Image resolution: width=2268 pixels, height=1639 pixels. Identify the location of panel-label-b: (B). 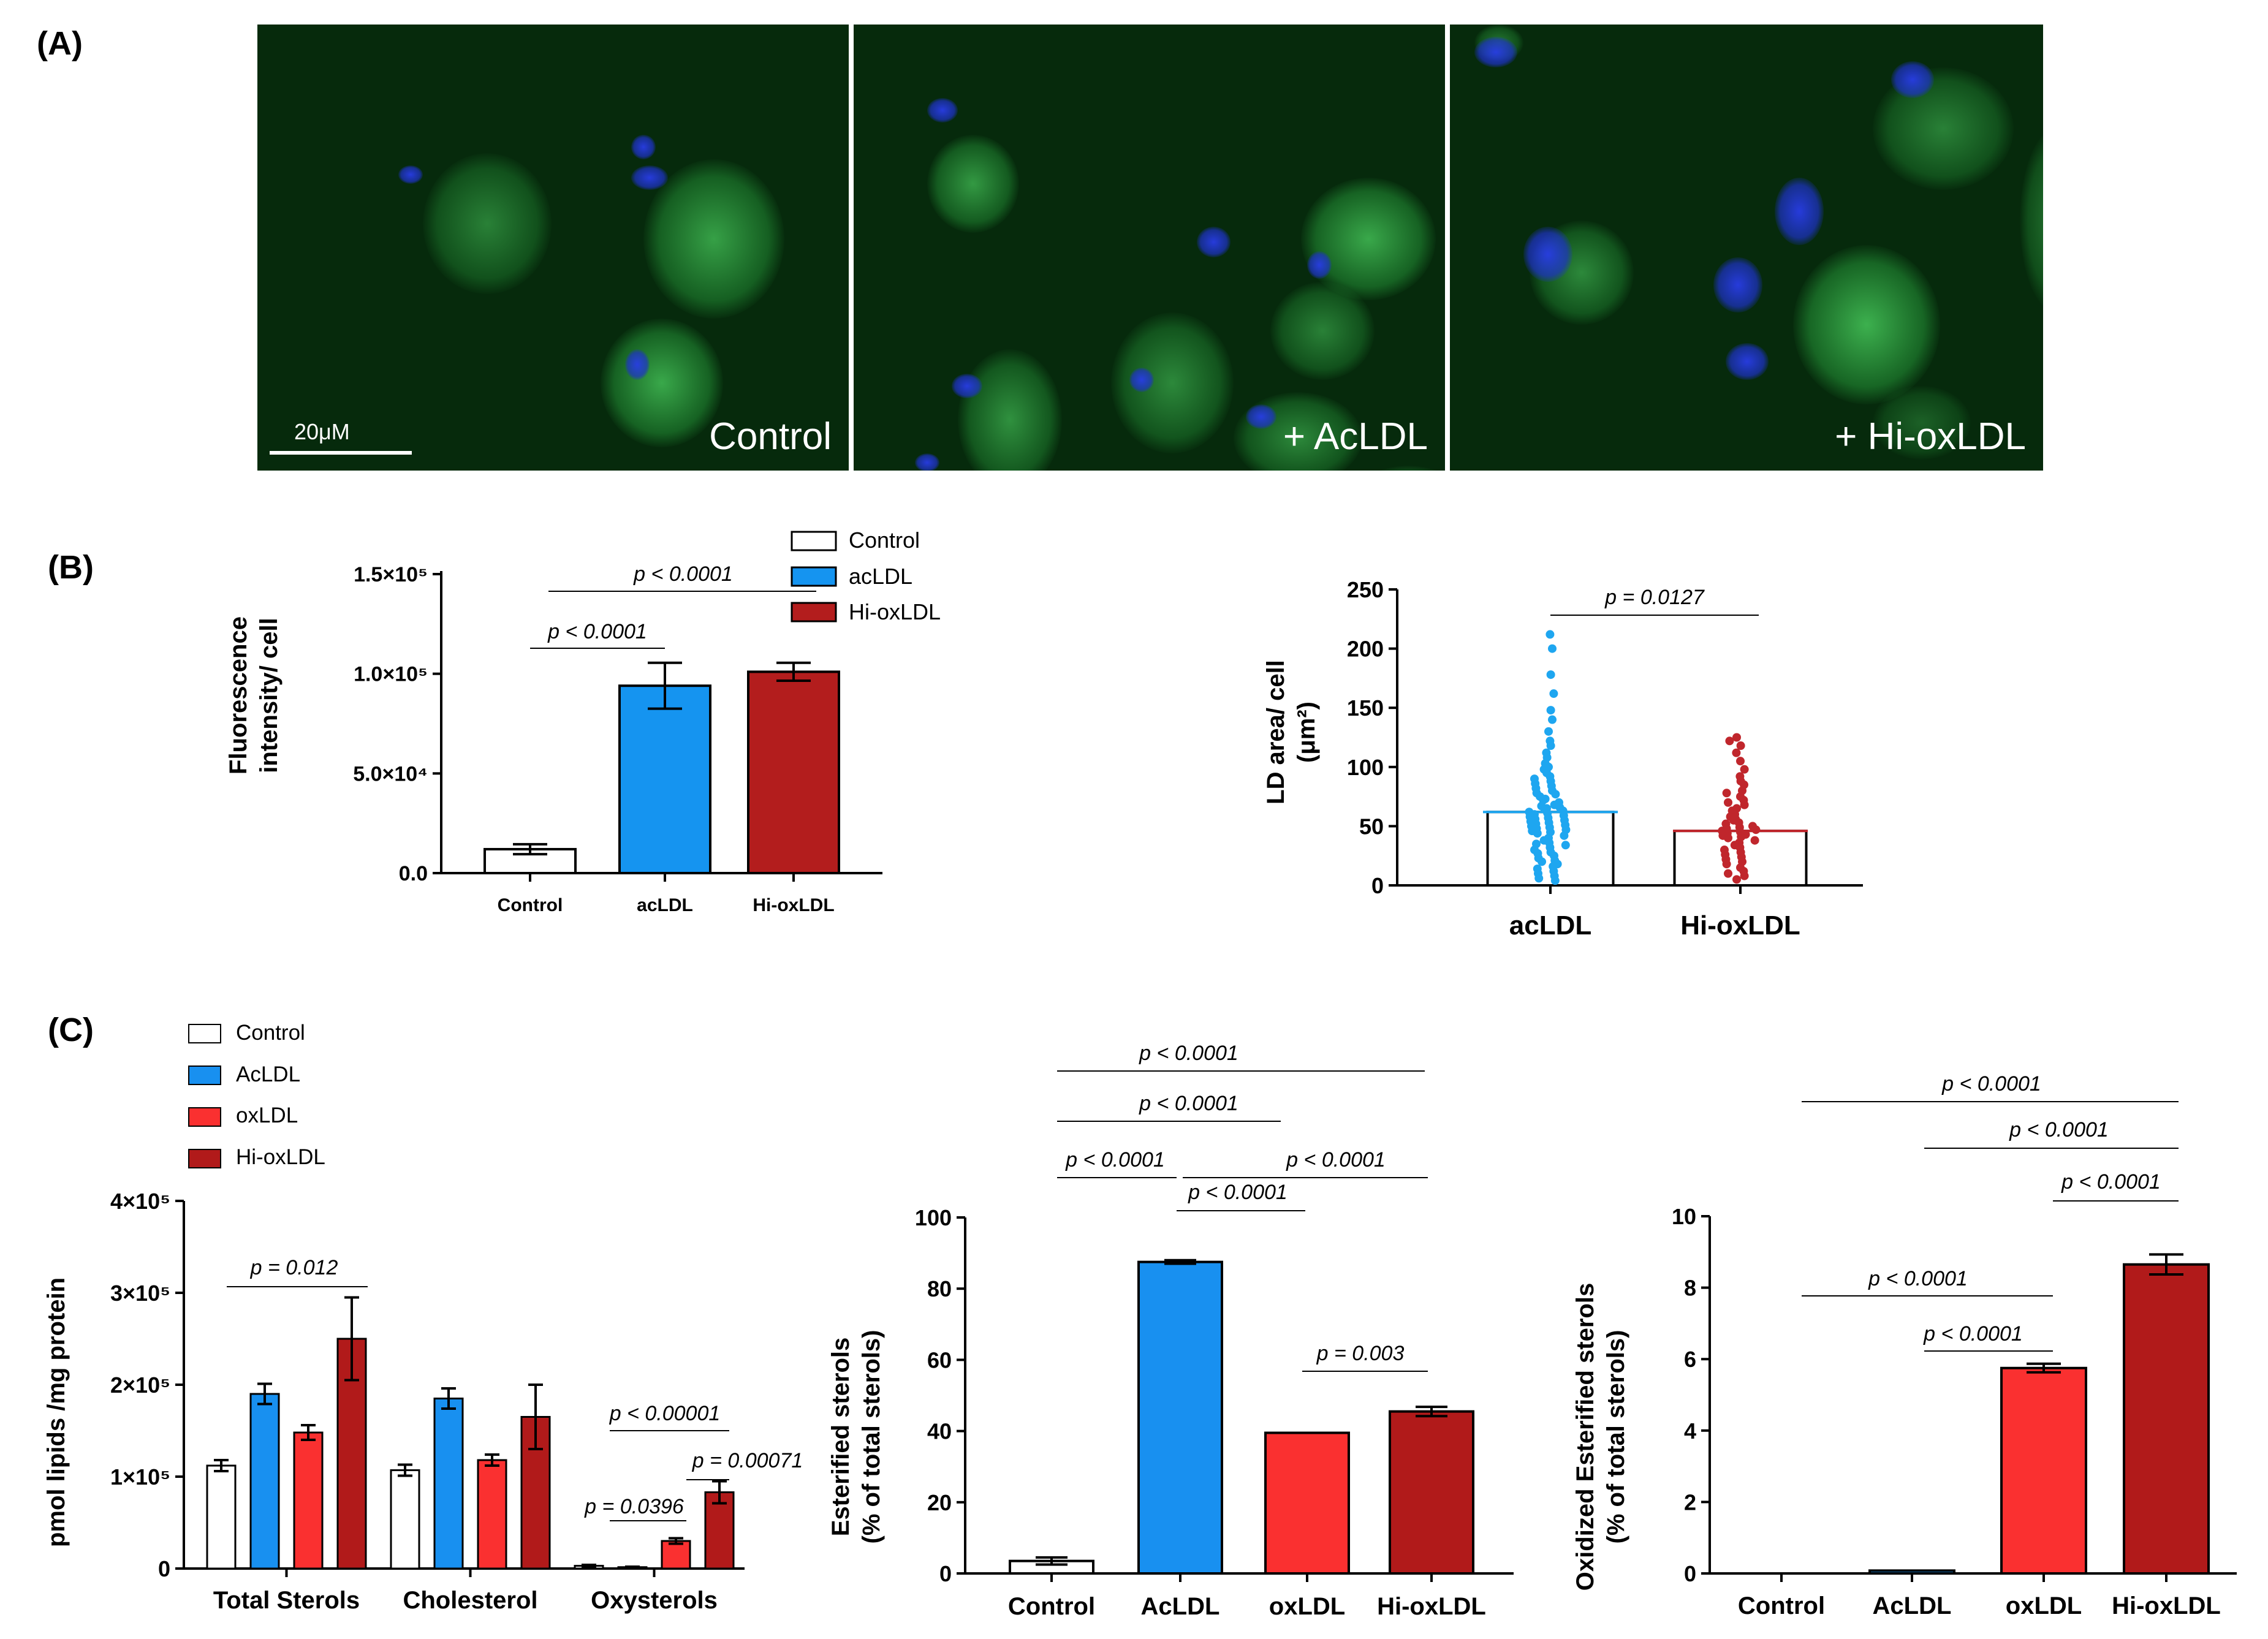
(71, 567).